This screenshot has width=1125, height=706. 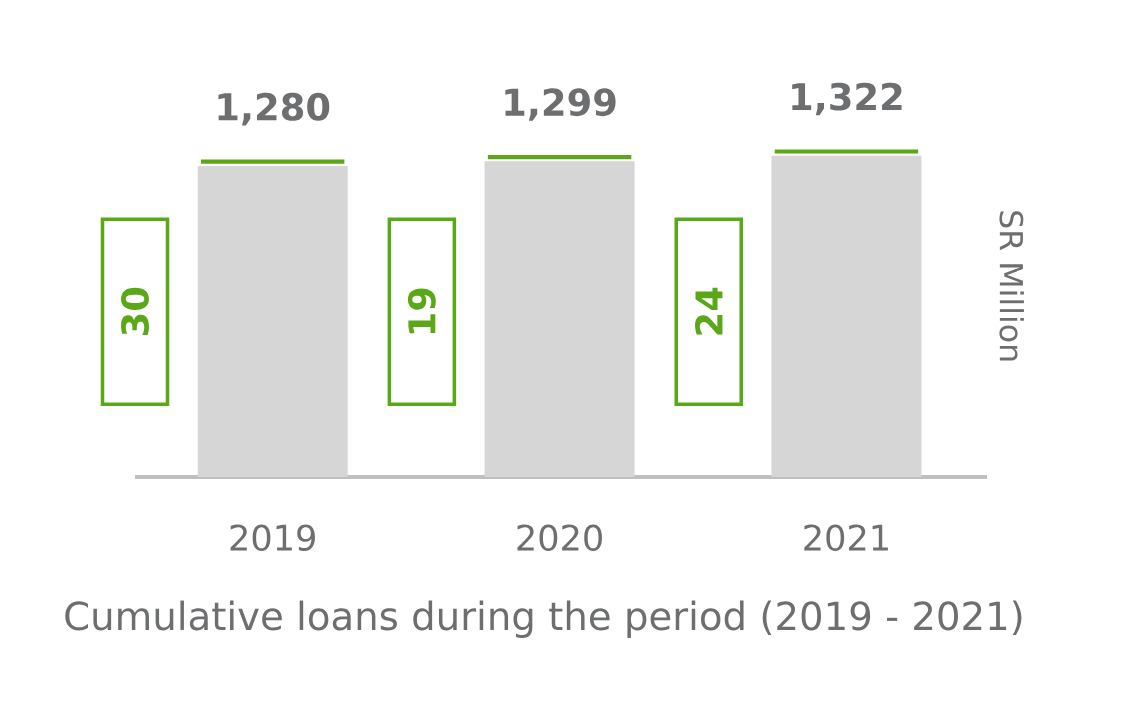 What do you see at coordinates (421, 311) in the screenshot?
I see `annotation: 19` at bounding box center [421, 311].